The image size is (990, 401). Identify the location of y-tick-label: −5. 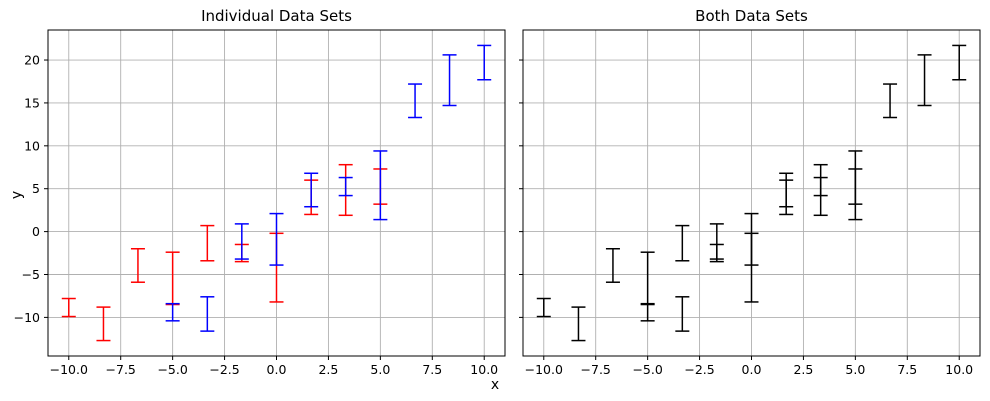
(31, 274).